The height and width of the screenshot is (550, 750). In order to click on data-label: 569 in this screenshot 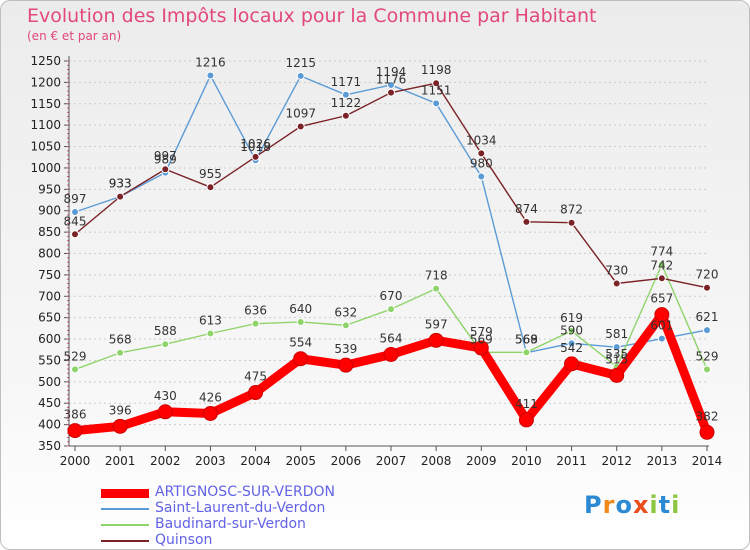, I will do `click(526, 339)`.